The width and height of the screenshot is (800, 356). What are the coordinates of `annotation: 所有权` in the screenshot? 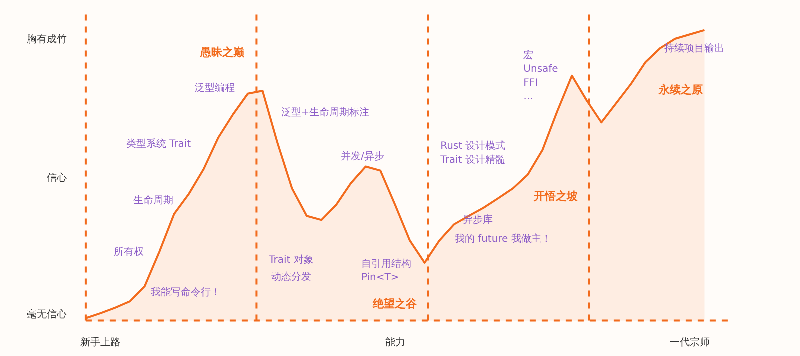 It's located at (129, 252).